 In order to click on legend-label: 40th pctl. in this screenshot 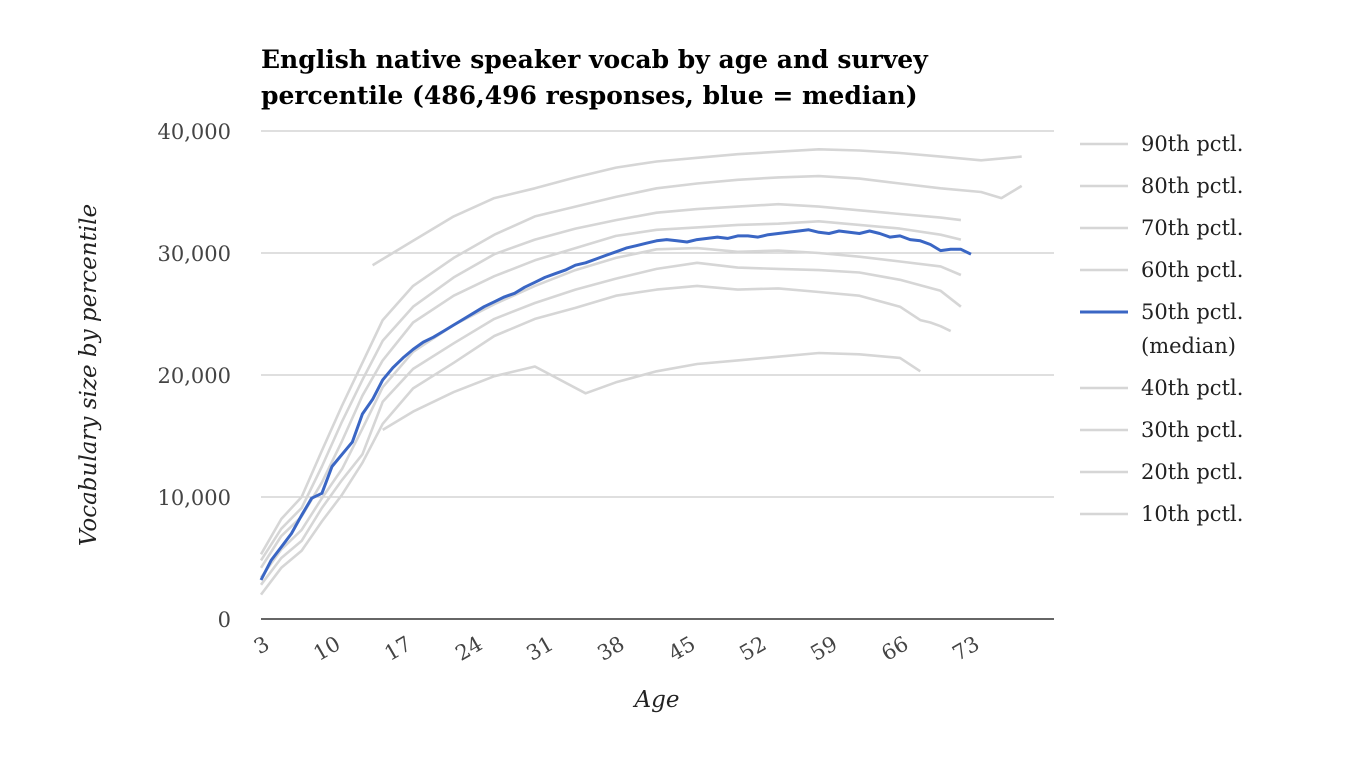, I will do `click(1192, 388)`.